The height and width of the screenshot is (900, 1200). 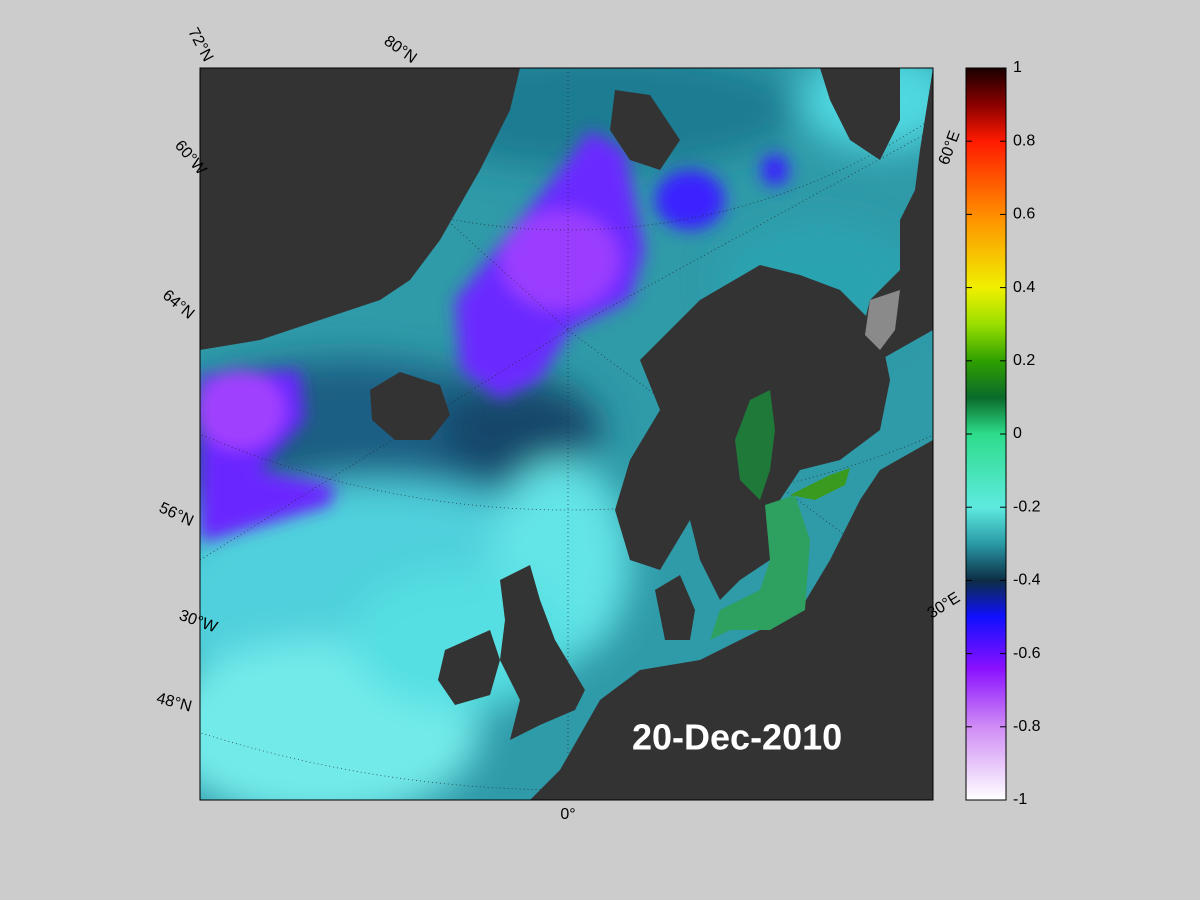 I want to click on colorbar-tick-label: -0.2, so click(x=1027, y=506).